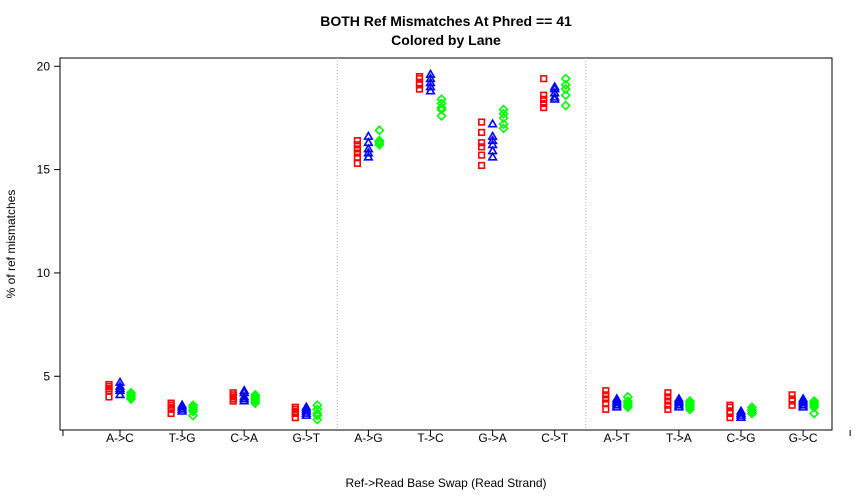 The height and width of the screenshot is (504, 864). I want to click on x-tick-label: C->A, so click(244, 438).